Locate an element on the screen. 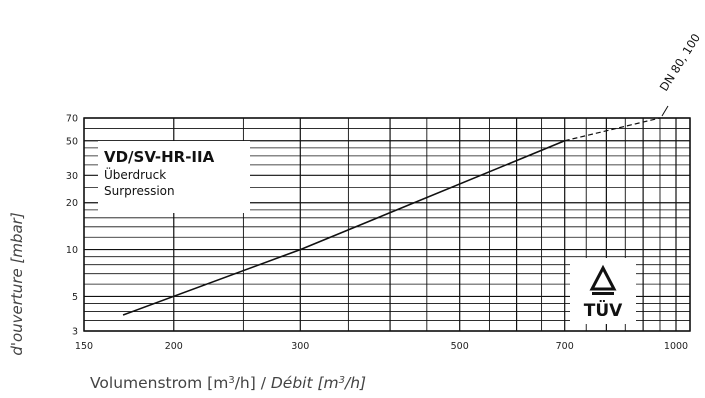 This screenshot has height=398, width=705. chart-subtitle-de: Überdruck is located at coordinates (135, 174).